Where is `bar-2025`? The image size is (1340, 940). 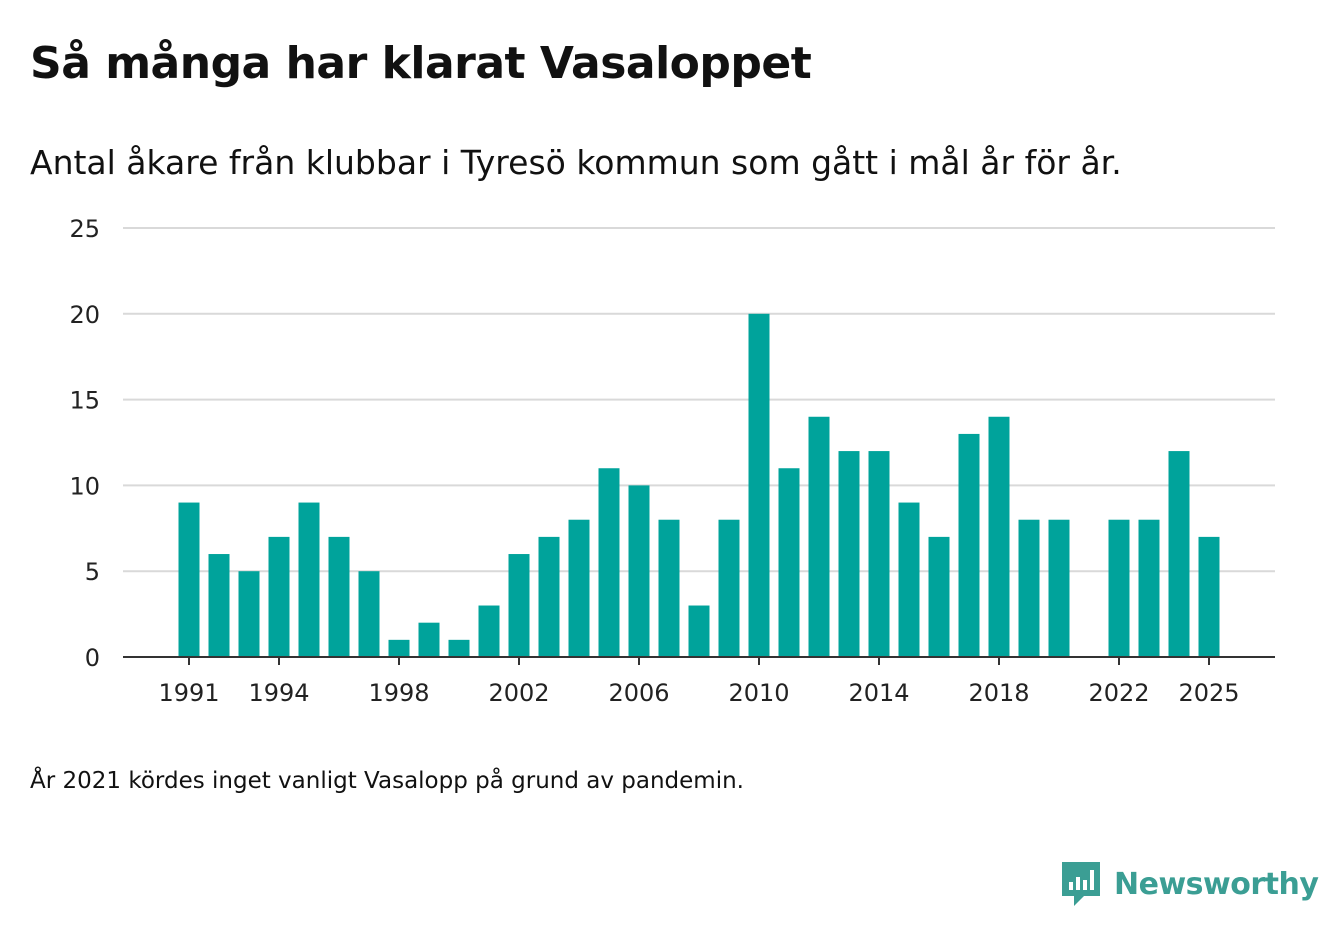
bar-2025 is located at coordinates (1209, 596).